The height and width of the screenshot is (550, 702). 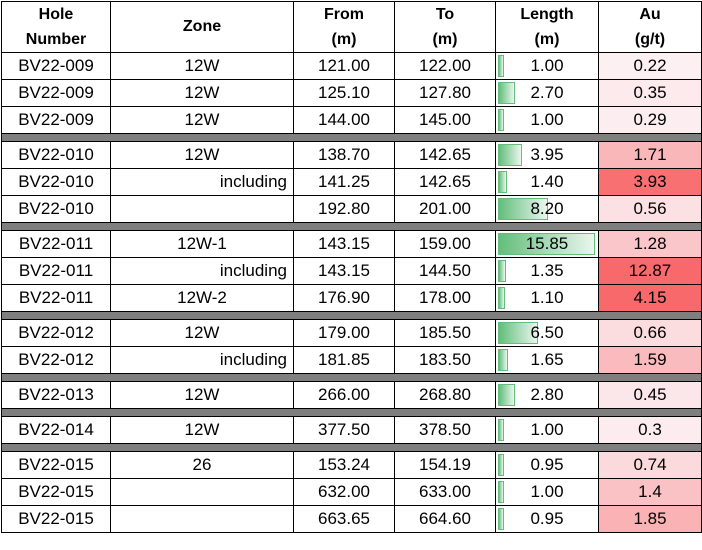 What do you see at coordinates (344, 209) in the screenshot?
I see `from-cell: 192.80` at bounding box center [344, 209].